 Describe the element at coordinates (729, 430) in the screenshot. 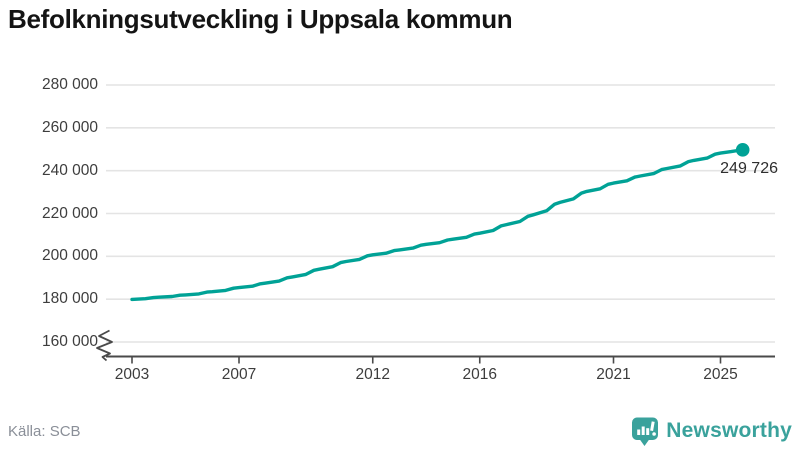

I see `newsworthy-wordmark: Newsworthy` at that location.